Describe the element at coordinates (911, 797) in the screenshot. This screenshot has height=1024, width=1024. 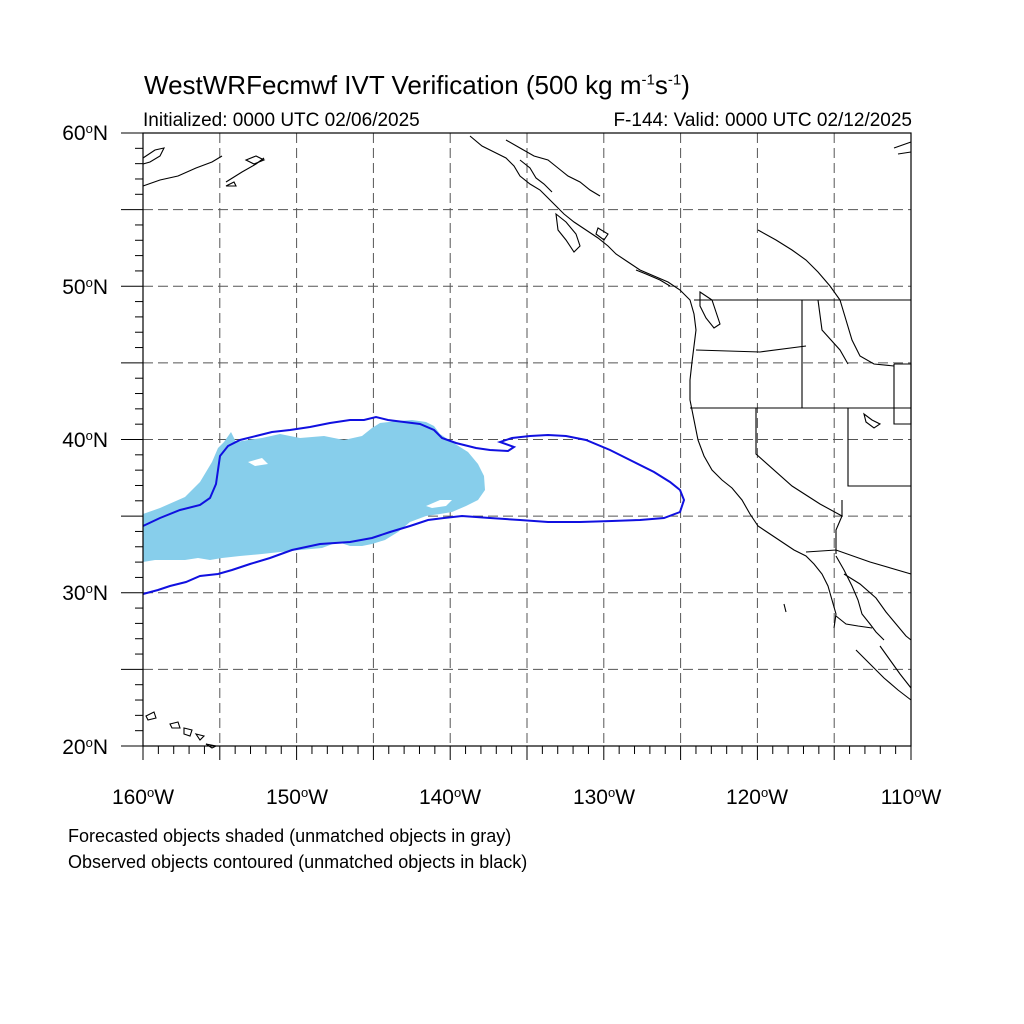
I see `lon-label-110w: 110oW` at that location.